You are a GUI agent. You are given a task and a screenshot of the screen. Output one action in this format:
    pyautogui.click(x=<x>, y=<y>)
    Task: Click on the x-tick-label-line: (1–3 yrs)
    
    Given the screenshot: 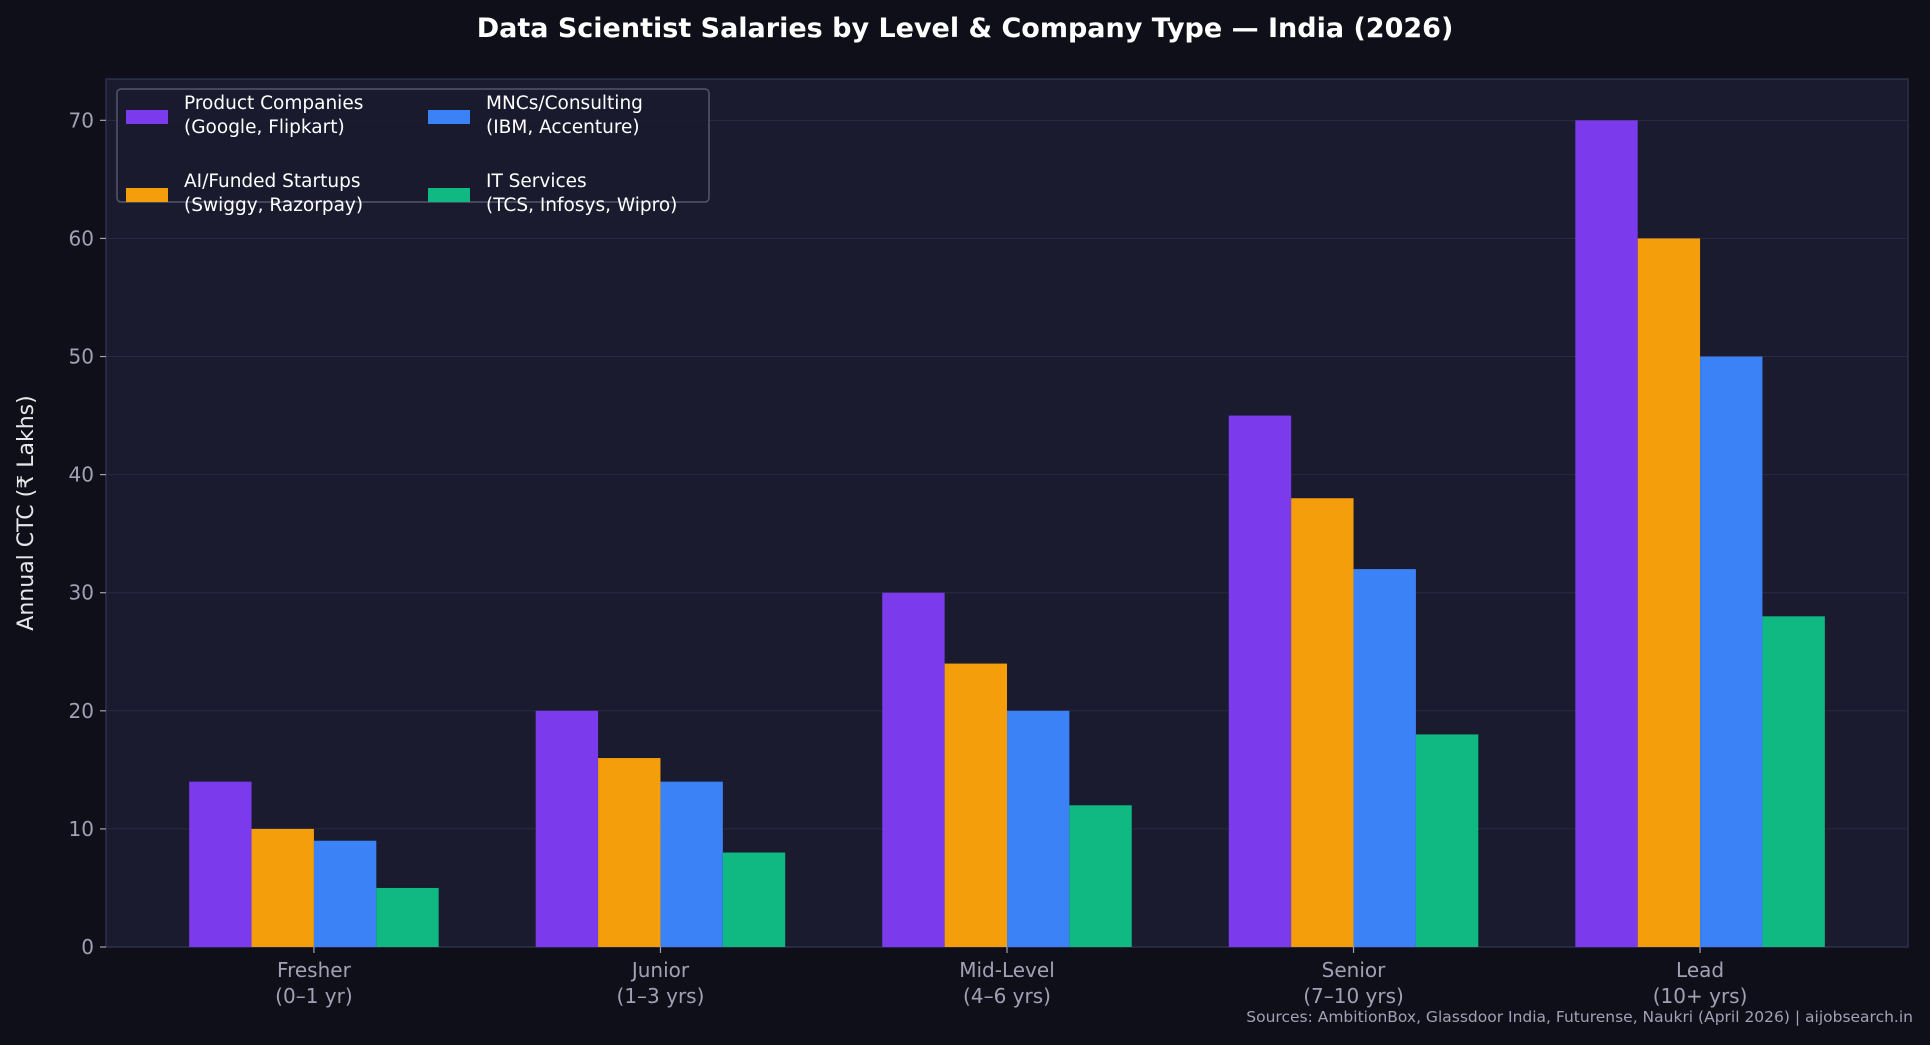 What is the action you would take?
    pyautogui.click(x=661, y=996)
    